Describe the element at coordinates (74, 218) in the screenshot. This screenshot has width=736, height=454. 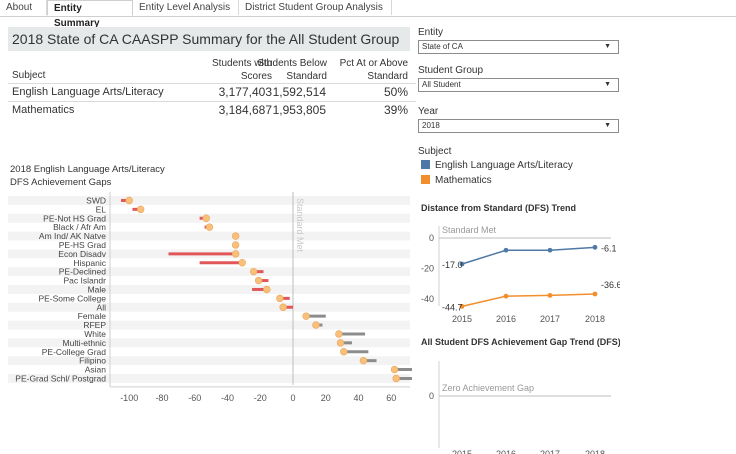
I see `group-label: PE-Not HS Grad` at that location.